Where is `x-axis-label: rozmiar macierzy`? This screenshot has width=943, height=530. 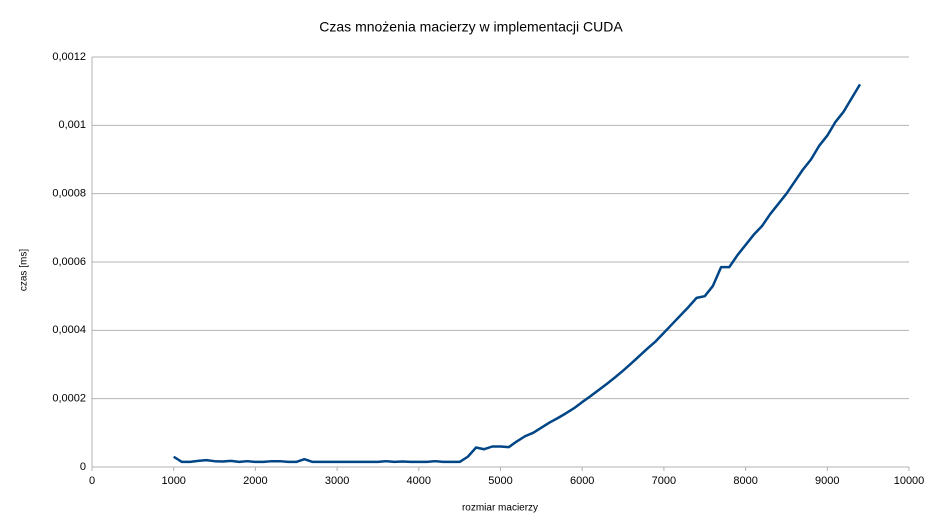
x-axis-label: rozmiar macierzy is located at coordinates (500, 508).